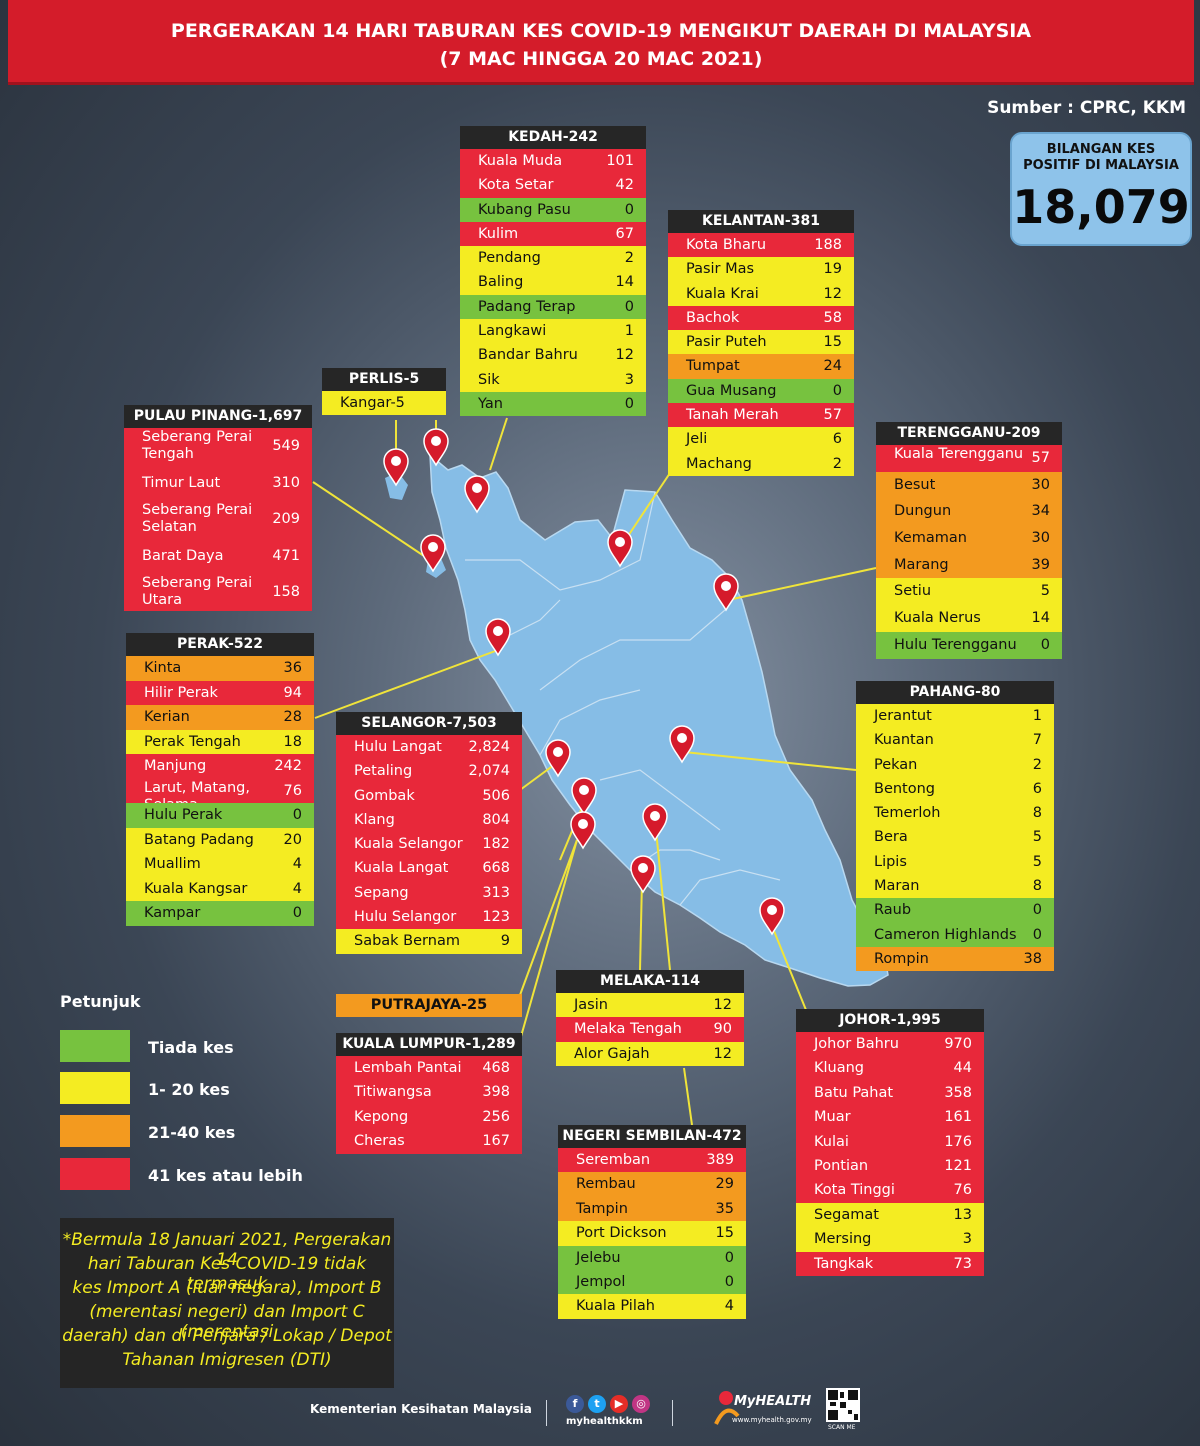 Image resolution: width=1200 pixels, height=1446 pixels. What do you see at coordinates (597, 1404) in the screenshot?
I see `twitter-icon: t` at bounding box center [597, 1404].